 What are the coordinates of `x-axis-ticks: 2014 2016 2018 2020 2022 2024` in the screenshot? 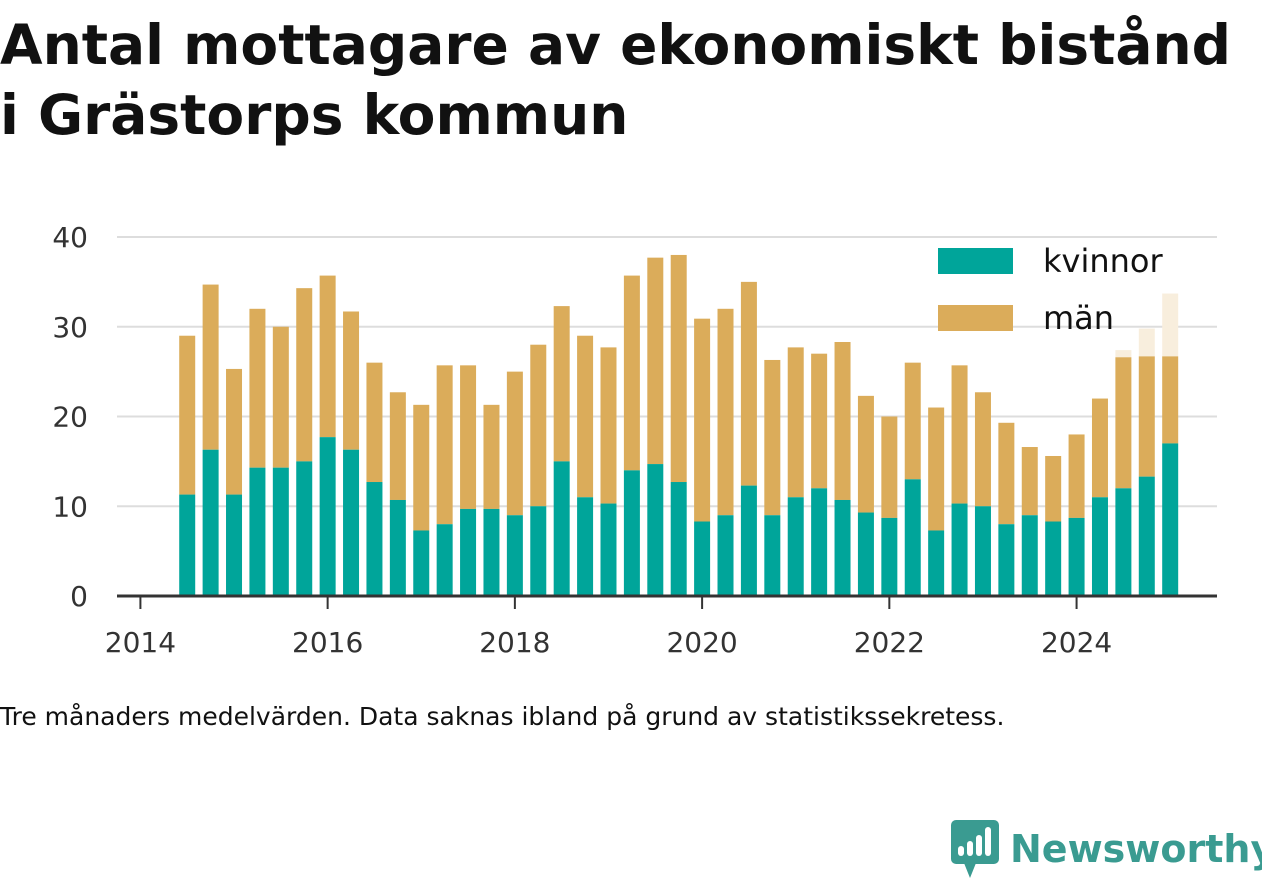 It's located at (608, 627).